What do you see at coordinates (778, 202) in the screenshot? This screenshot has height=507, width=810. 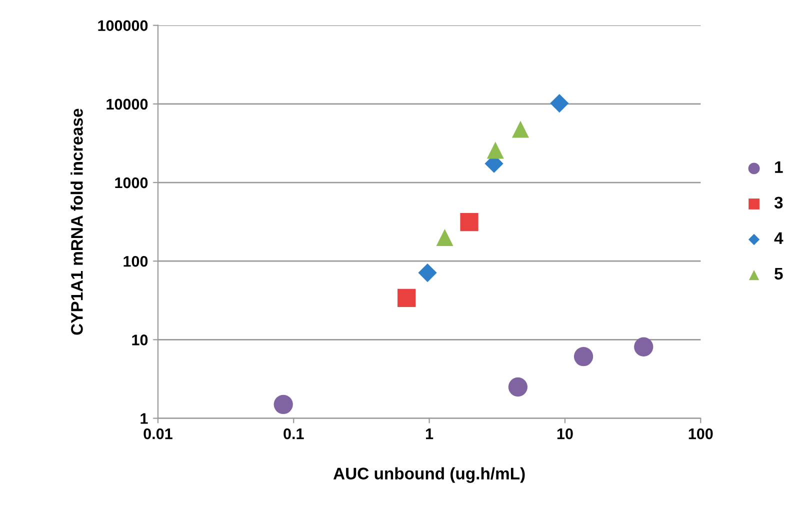 I see `legend-label: 3` at bounding box center [778, 202].